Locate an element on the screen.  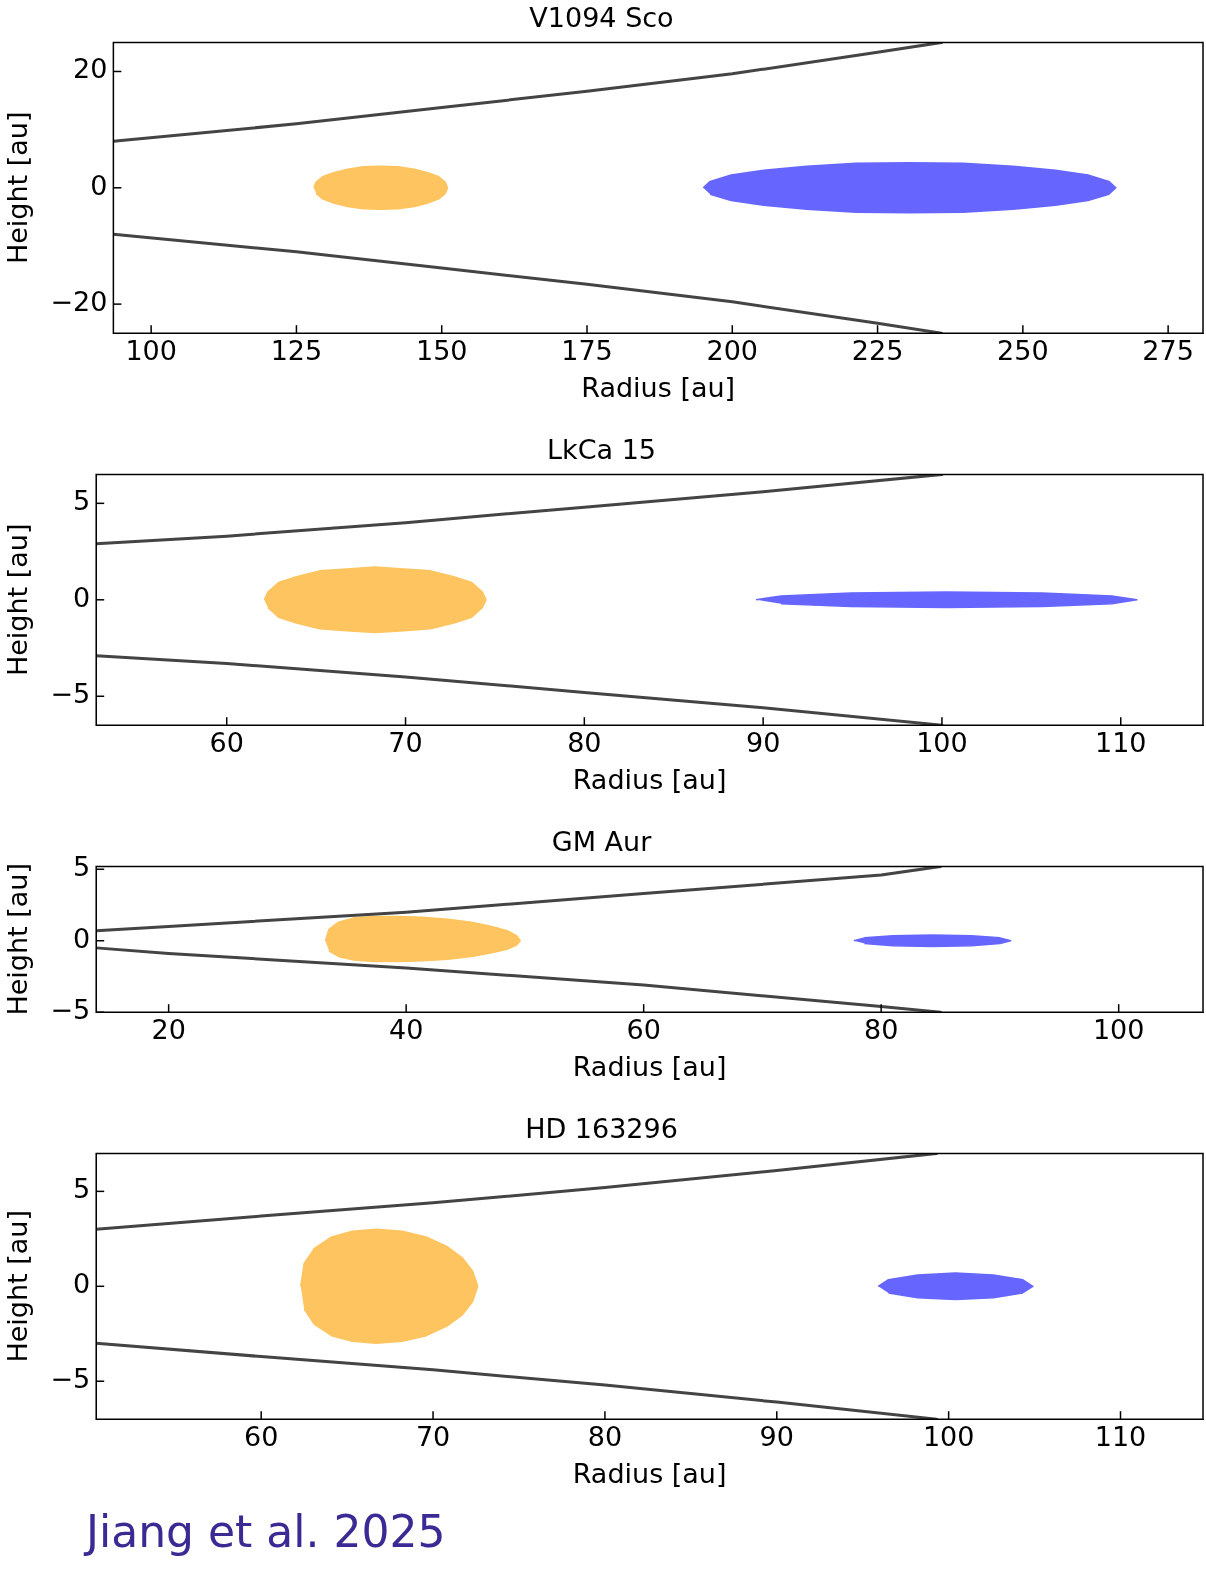
x-tick-label: 150 is located at coordinates (441, 351).